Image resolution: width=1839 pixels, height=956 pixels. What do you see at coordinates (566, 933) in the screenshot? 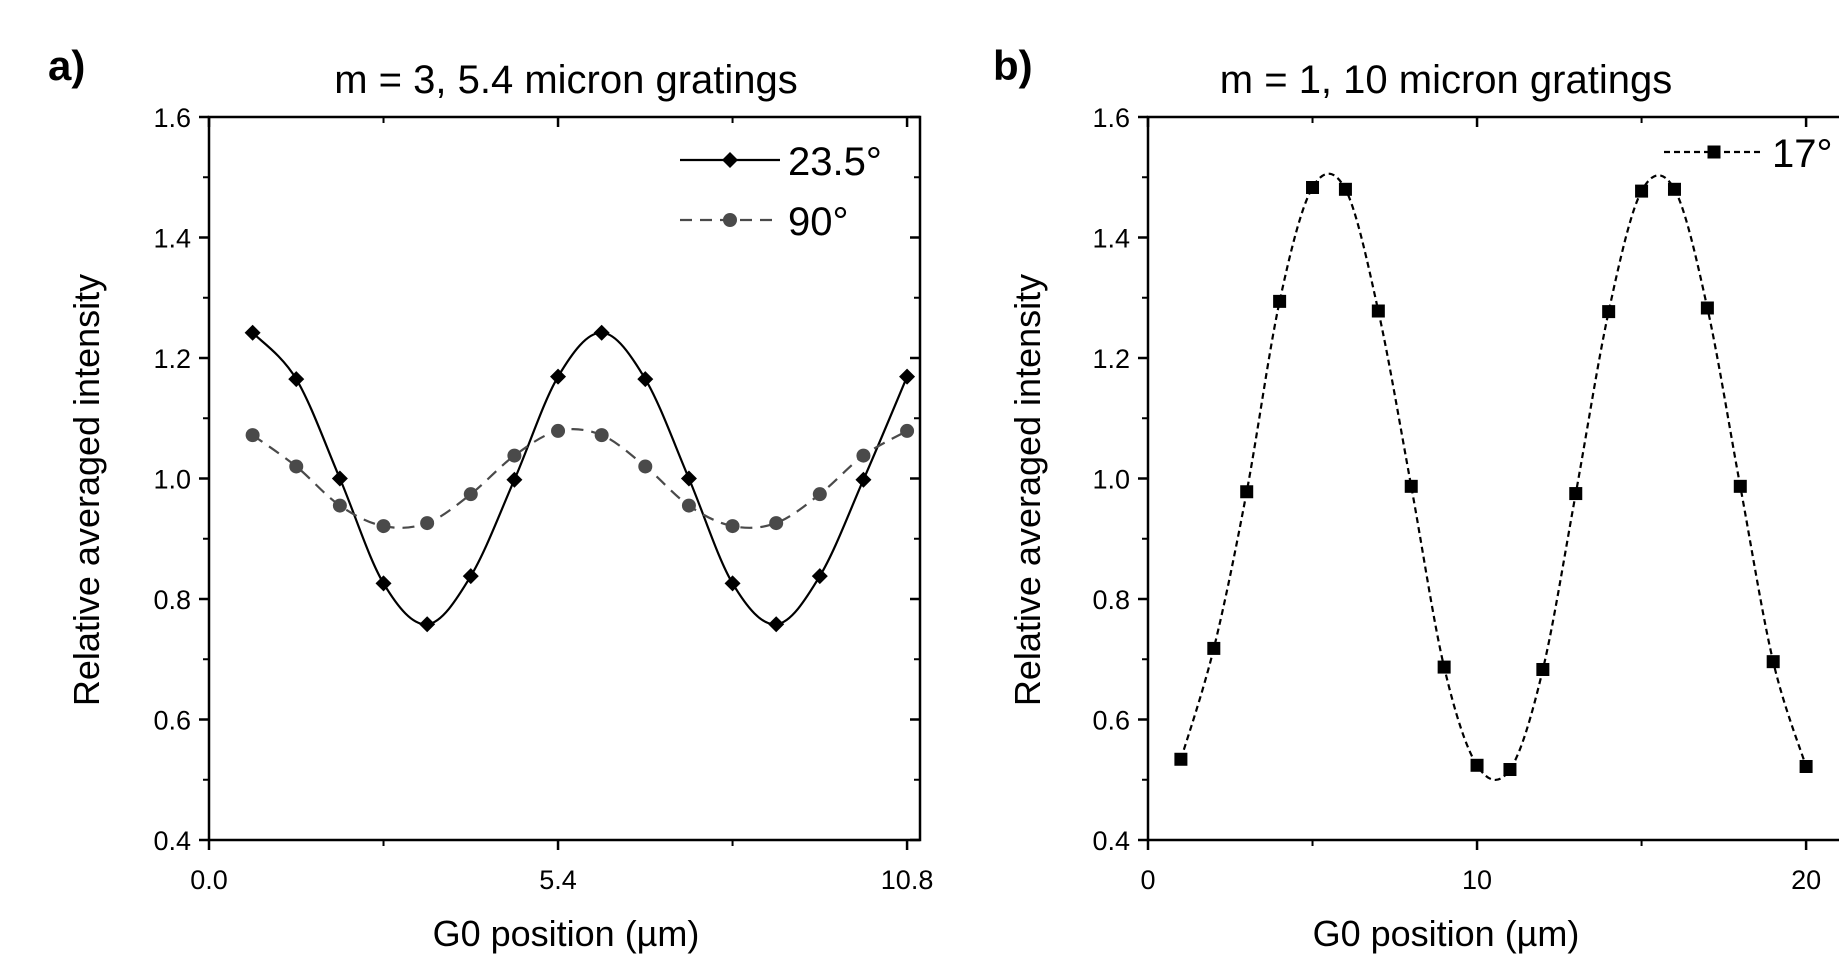
I see `panel-a-xlabel: G0 position (µm)` at bounding box center [566, 933].